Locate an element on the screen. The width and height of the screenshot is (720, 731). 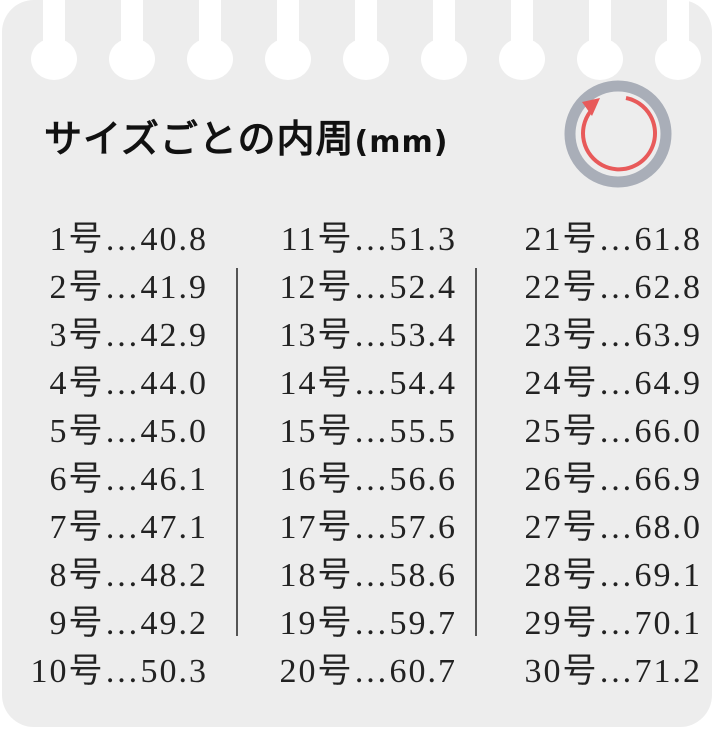
inner-circumference-value: 54.4 is located at coordinates (423, 383).